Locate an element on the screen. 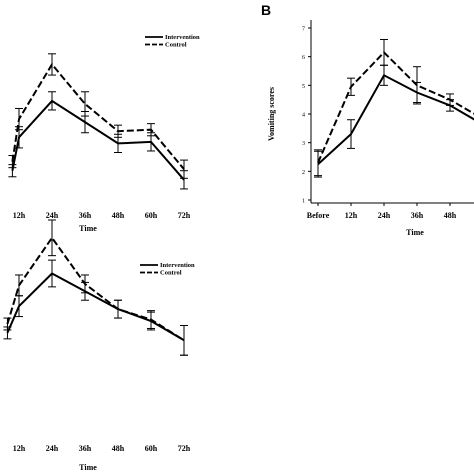 The image size is (474, 474). y-tick-label: 7 is located at coordinates (303, 30).